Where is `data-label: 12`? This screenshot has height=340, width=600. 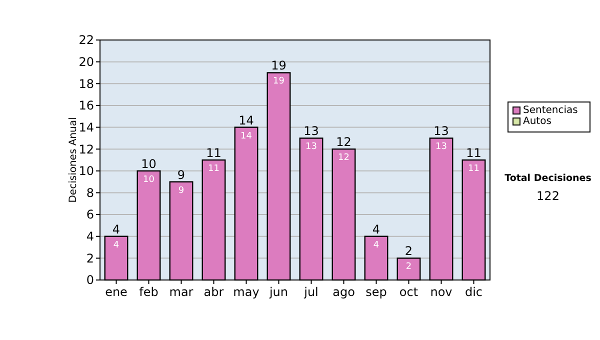
data-label: 12 is located at coordinates (344, 158).